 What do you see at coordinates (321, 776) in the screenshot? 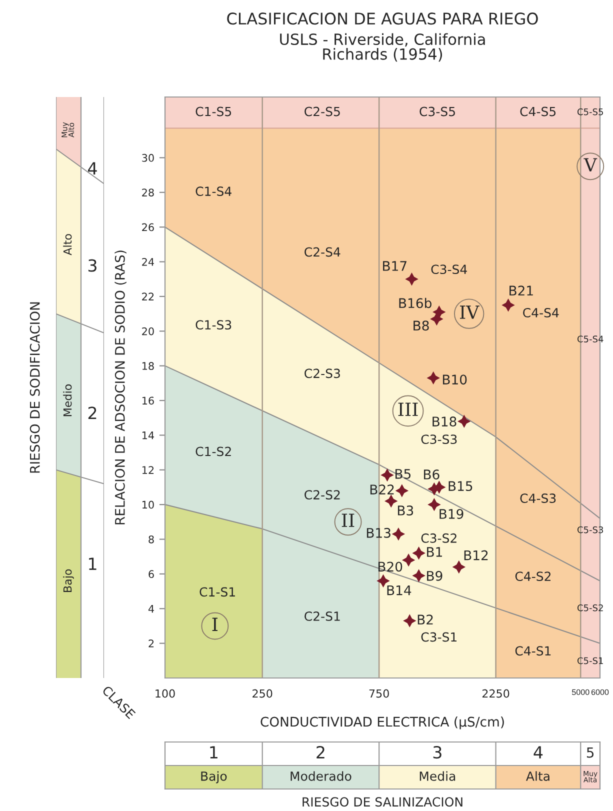
I see `text: Moderado` at bounding box center [321, 776].